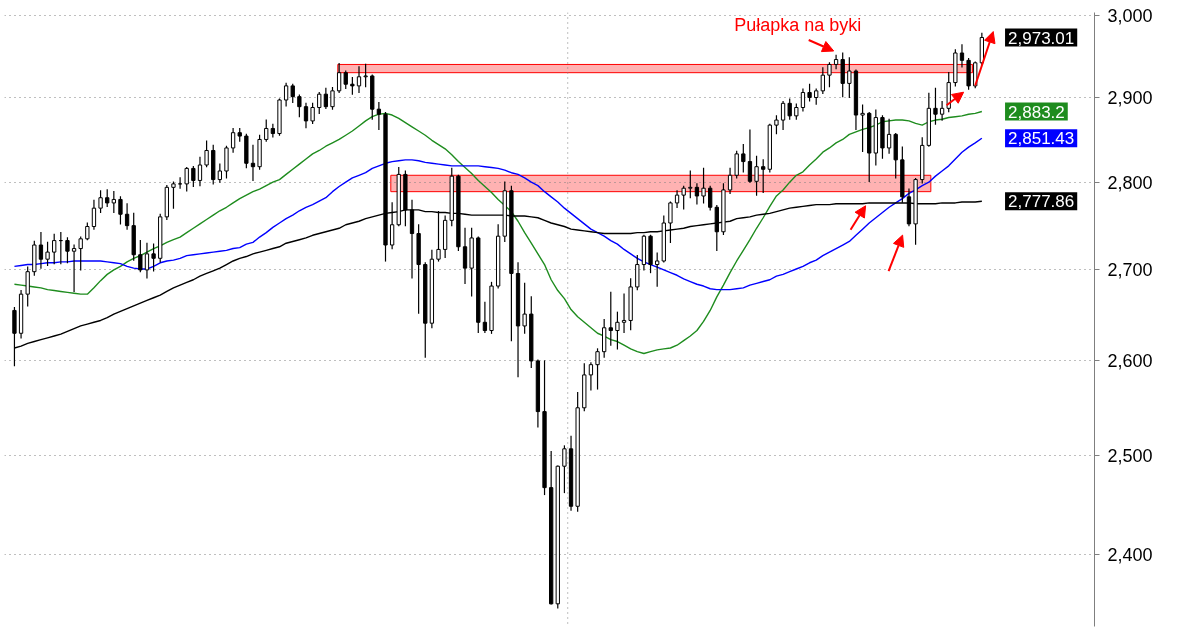  What do you see at coordinates (1130, 361) in the screenshot?
I see `y-tick-label: 2,600` at bounding box center [1130, 361].